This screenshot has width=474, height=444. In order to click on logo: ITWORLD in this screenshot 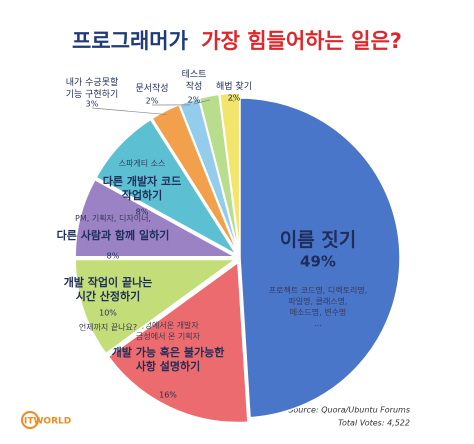, I will do `click(47, 422)`.